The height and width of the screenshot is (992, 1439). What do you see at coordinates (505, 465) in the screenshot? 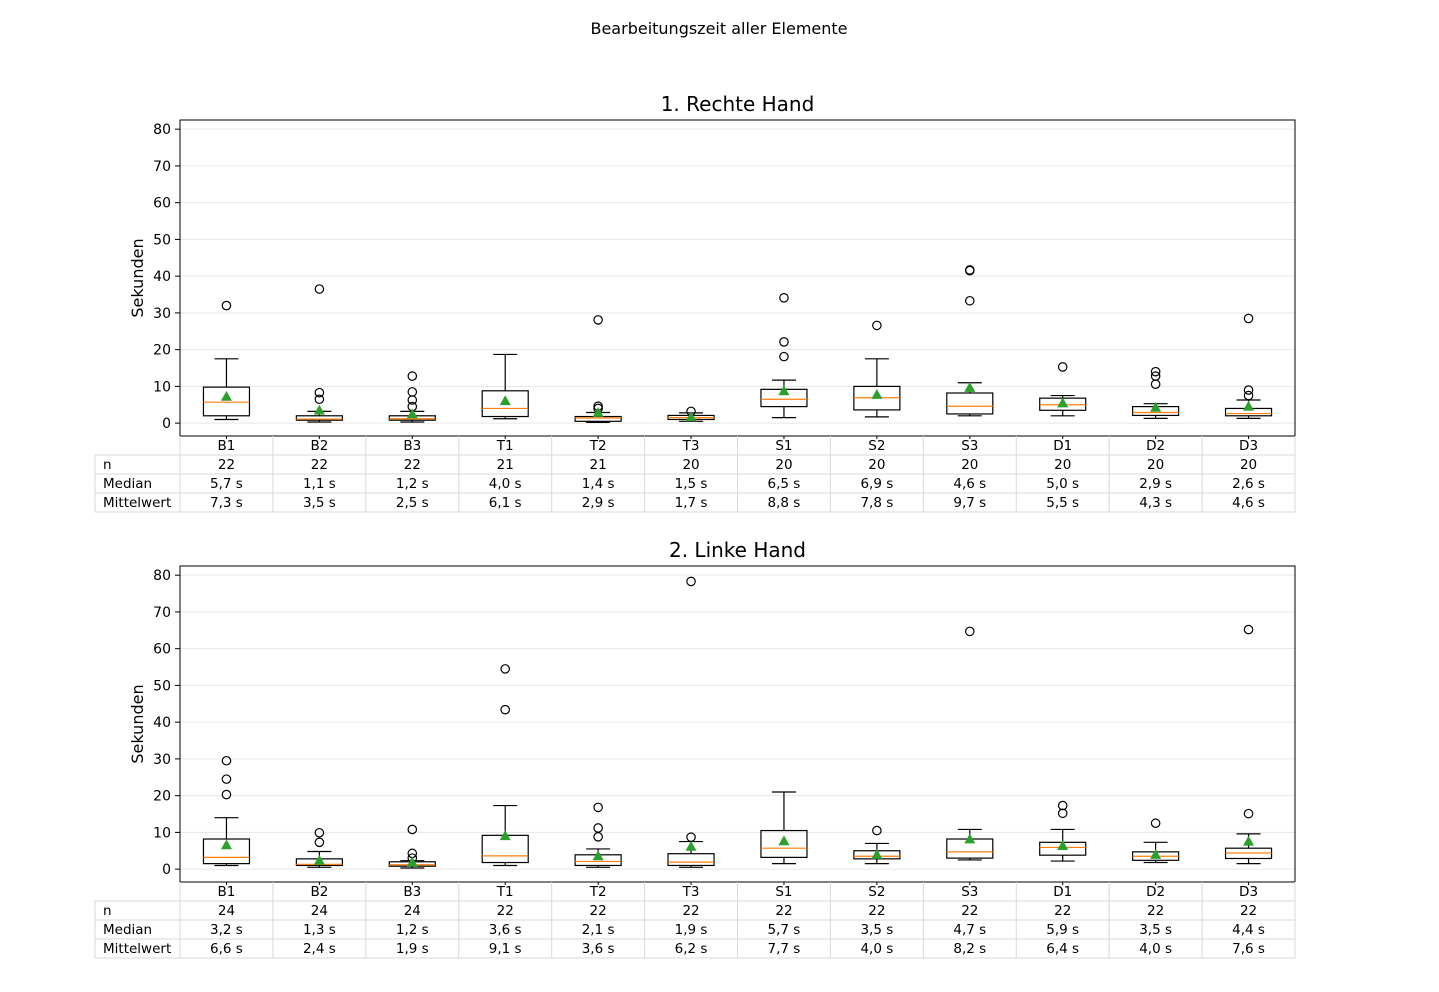
I see `table-cell: 21` at bounding box center [505, 465].